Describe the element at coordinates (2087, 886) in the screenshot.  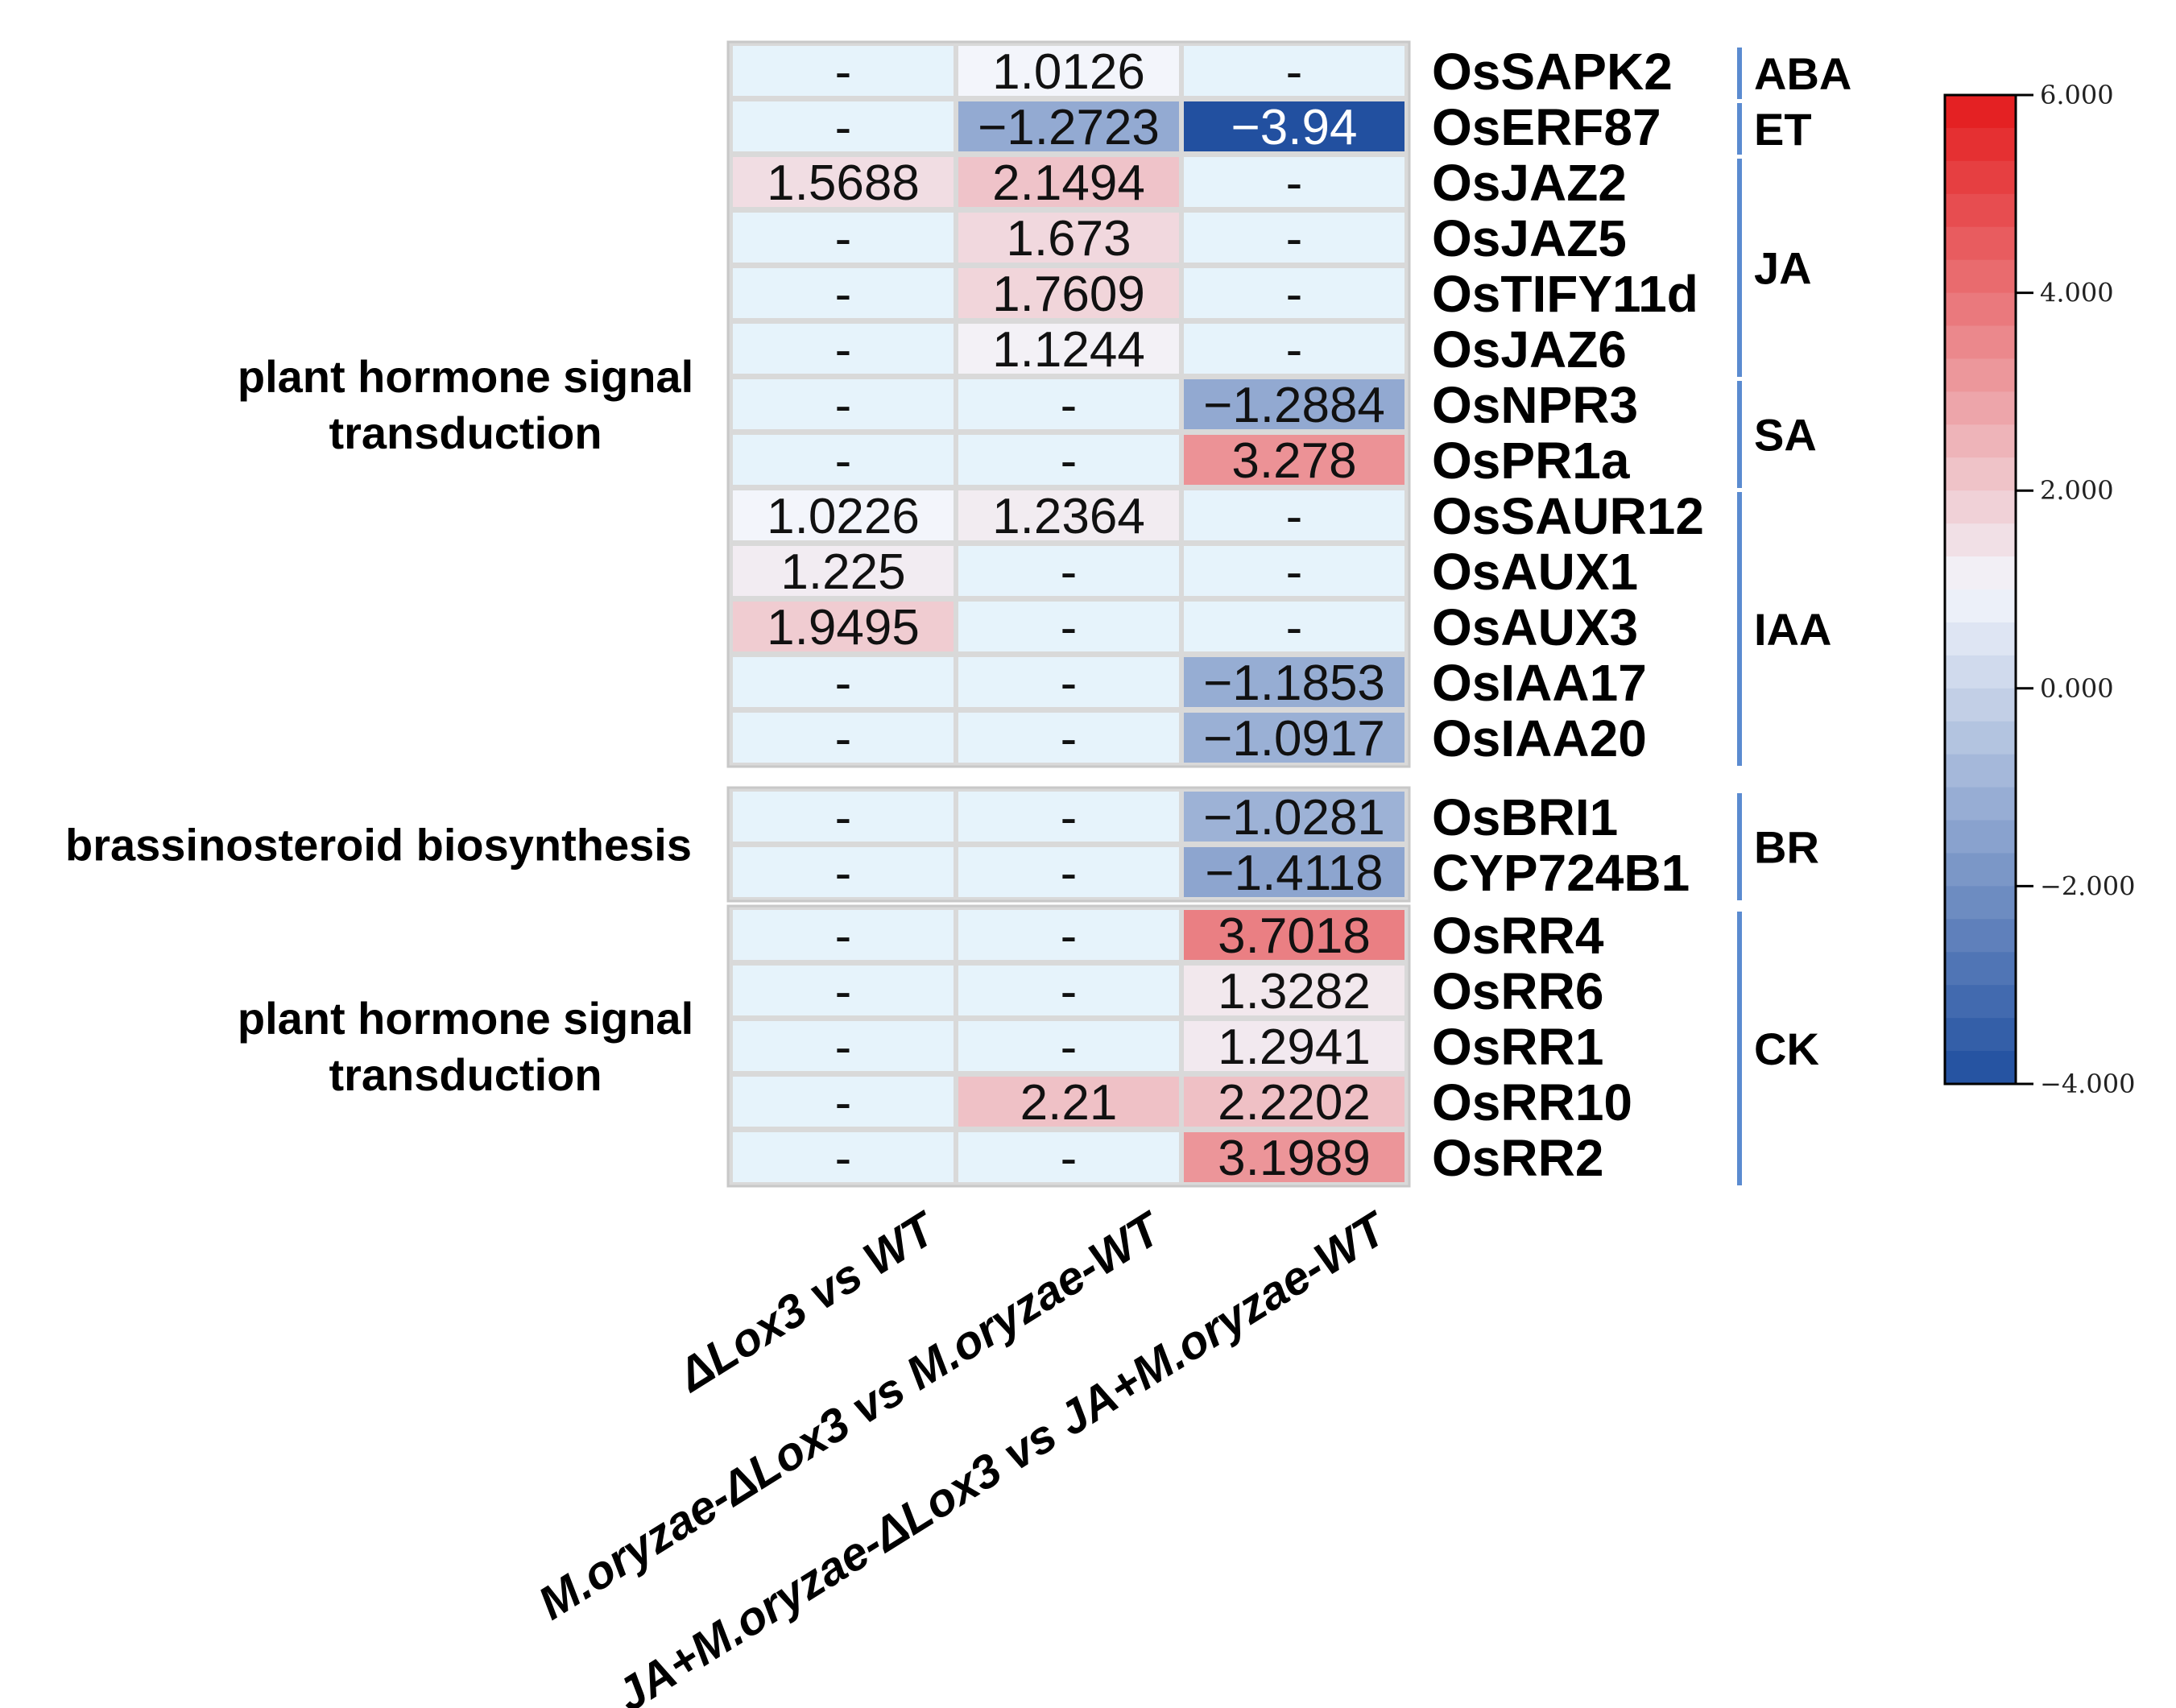
I see `colorbar-tick-label: −2.000` at that location.